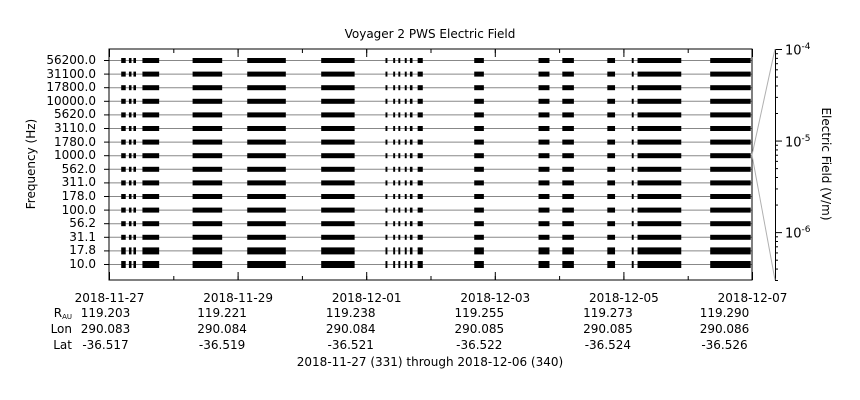  Describe the element at coordinates (78, 182) in the screenshot. I see `y-tick-label: 311.0` at that location.